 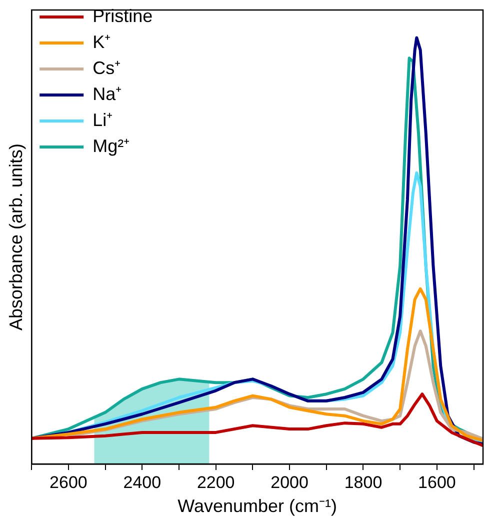 I want to click on legend-label: Li⁺, so click(x=102, y=120).